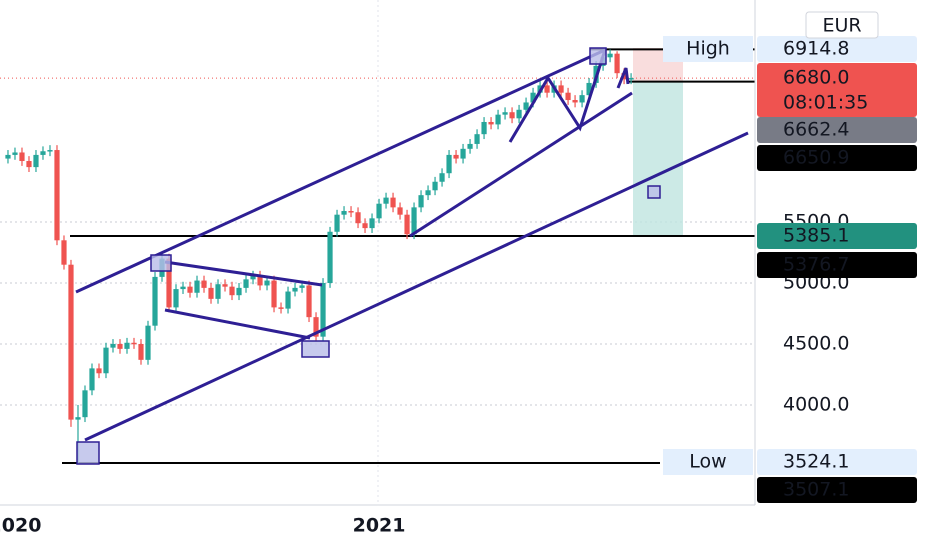 The width and height of the screenshot is (932, 550). I want to click on price-label: 6662.4, so click(816, 130).